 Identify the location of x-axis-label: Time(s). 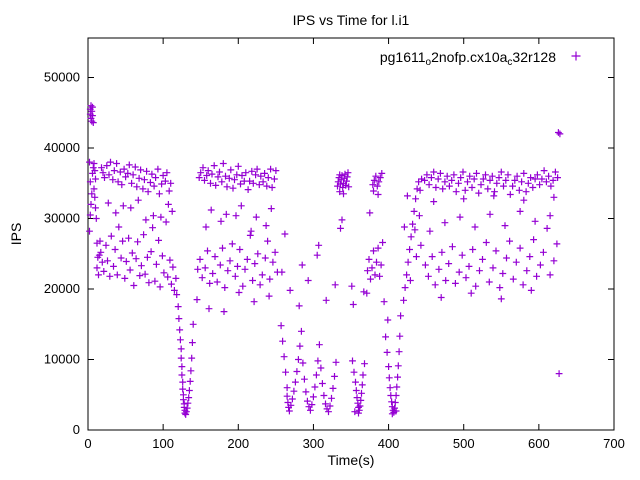
(351, 460).